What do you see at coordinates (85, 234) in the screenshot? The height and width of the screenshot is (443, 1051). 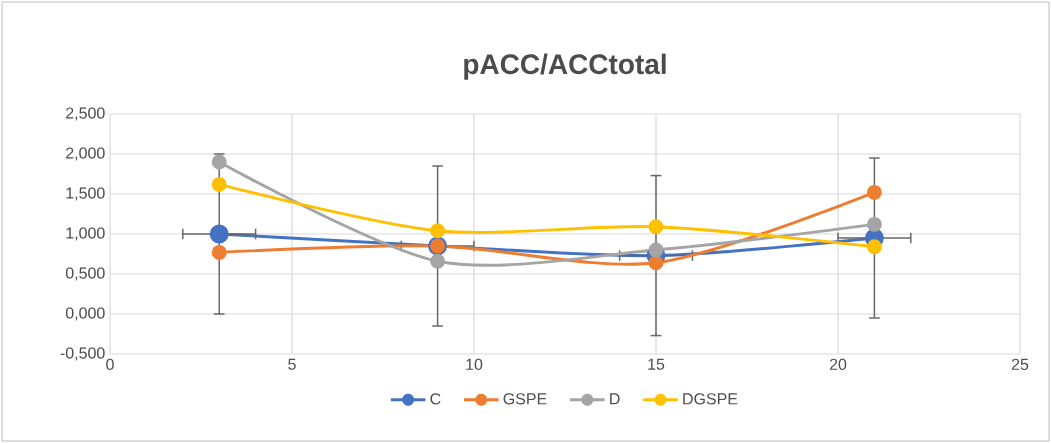 I see `y-tick-label: 1,000` at bounding box center [85, 234].